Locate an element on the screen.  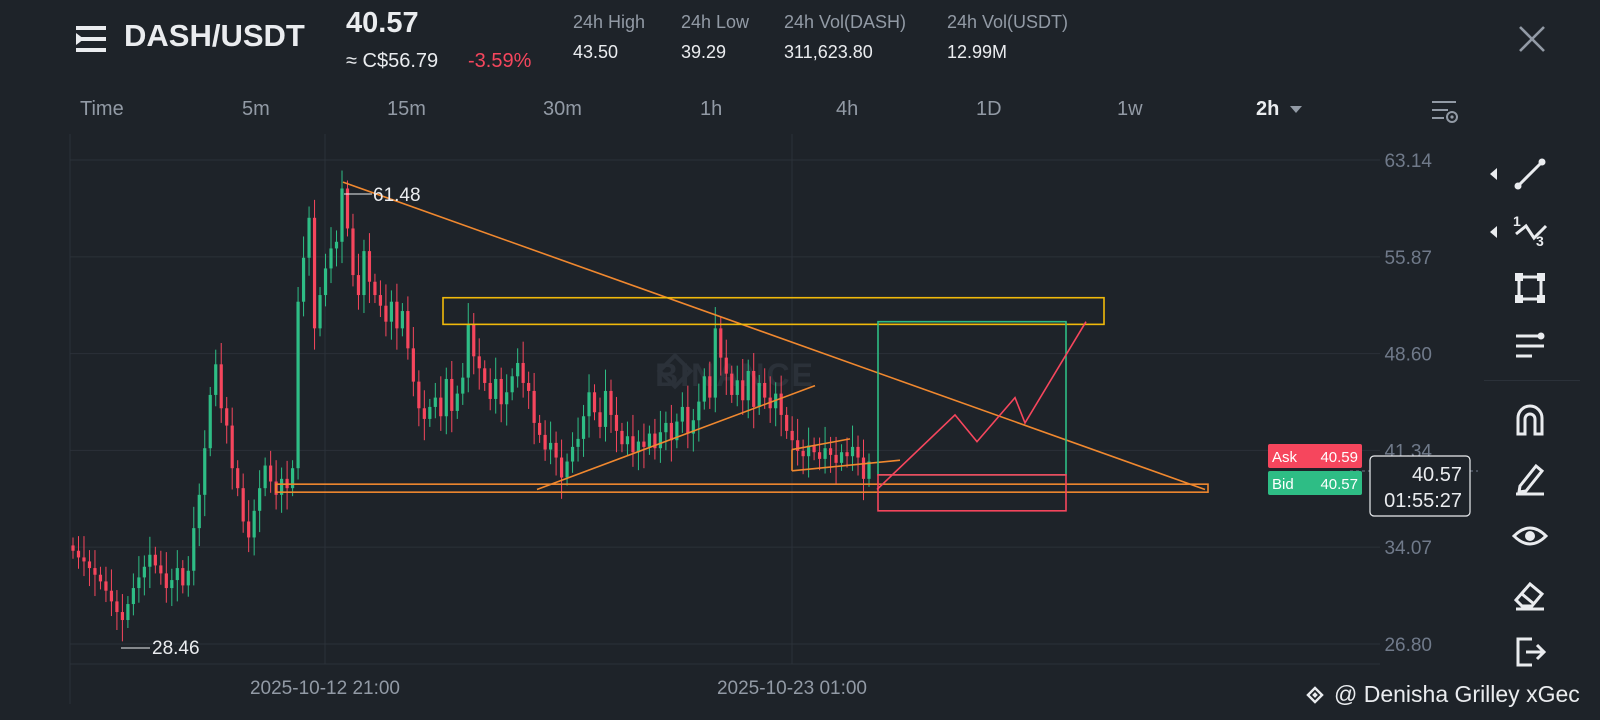
svg-text: 3 is located at coordinates (1540, 240).